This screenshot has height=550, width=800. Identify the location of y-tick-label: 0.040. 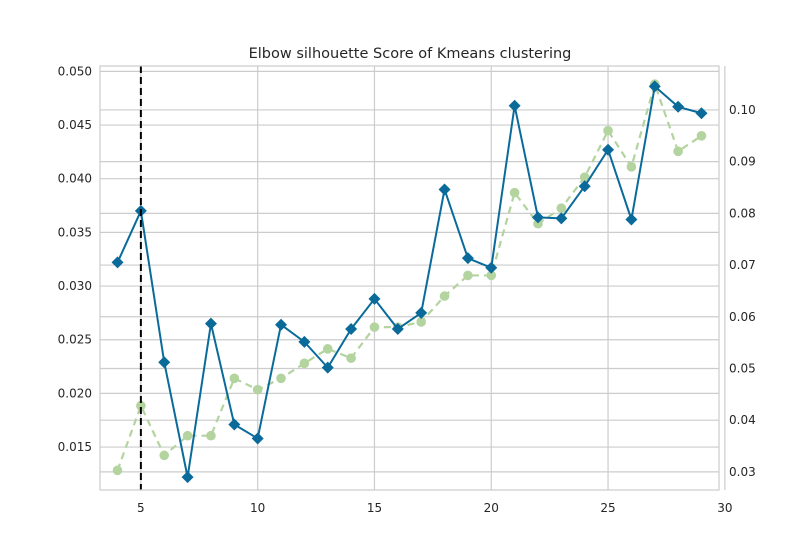
(75, 179).